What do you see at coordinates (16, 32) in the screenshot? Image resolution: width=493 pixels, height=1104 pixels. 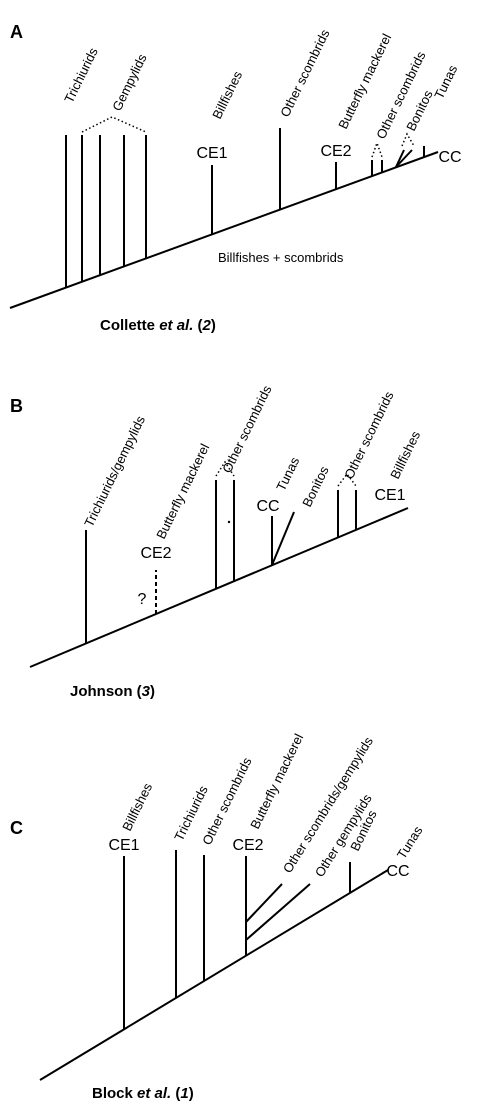 I see `panel-letter: A` at bounding box center [16, 32].